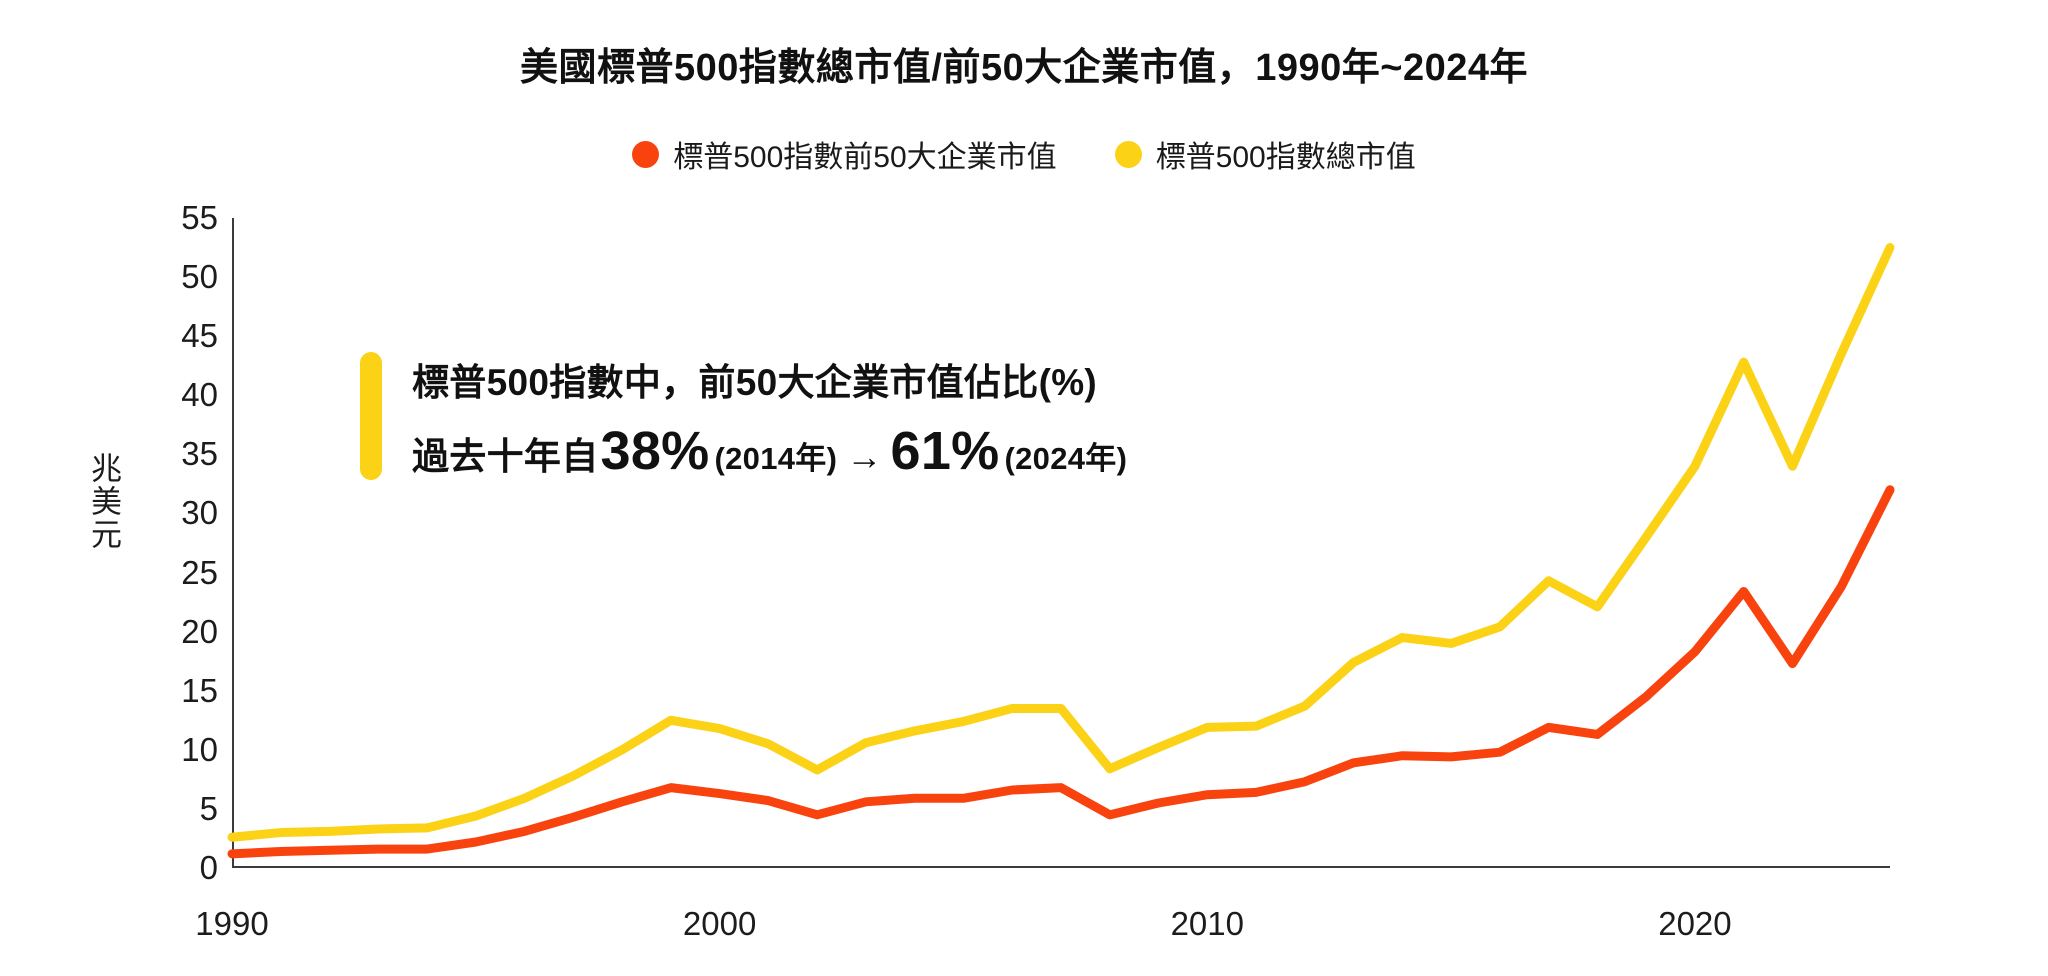 This screenshot has height=976, width=2048. I want to click on y-axis-line, so click(233, 543).